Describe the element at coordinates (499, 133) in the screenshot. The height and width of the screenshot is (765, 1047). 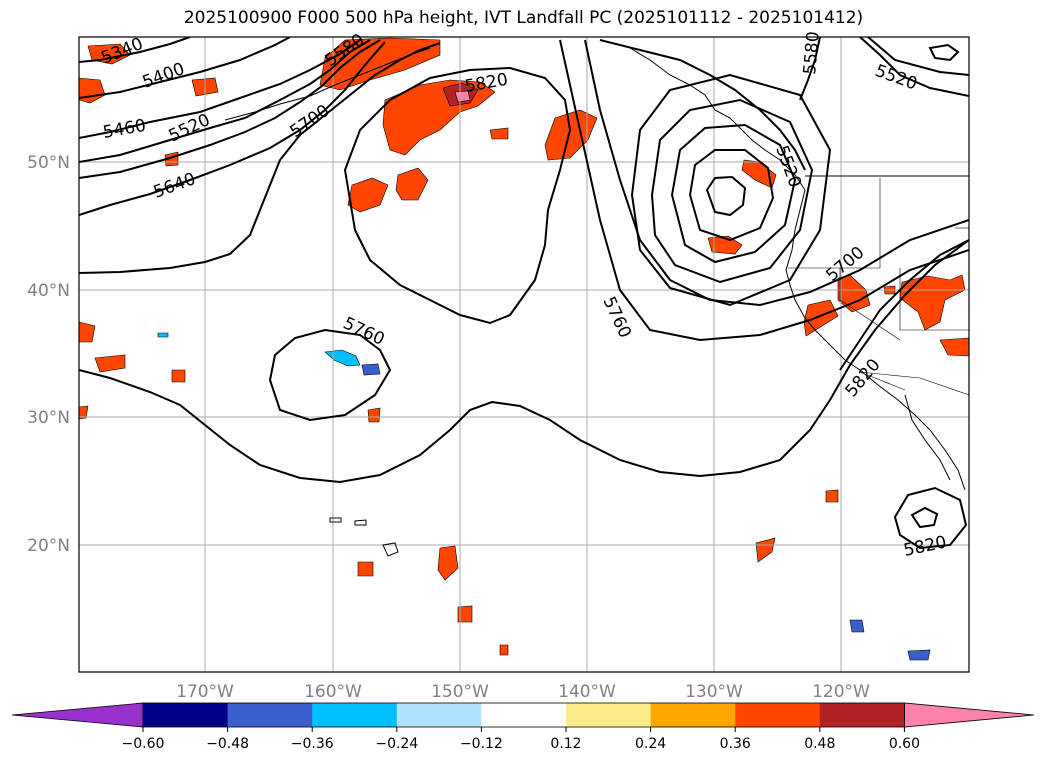
I see `ivt-blob-small1` at that location.